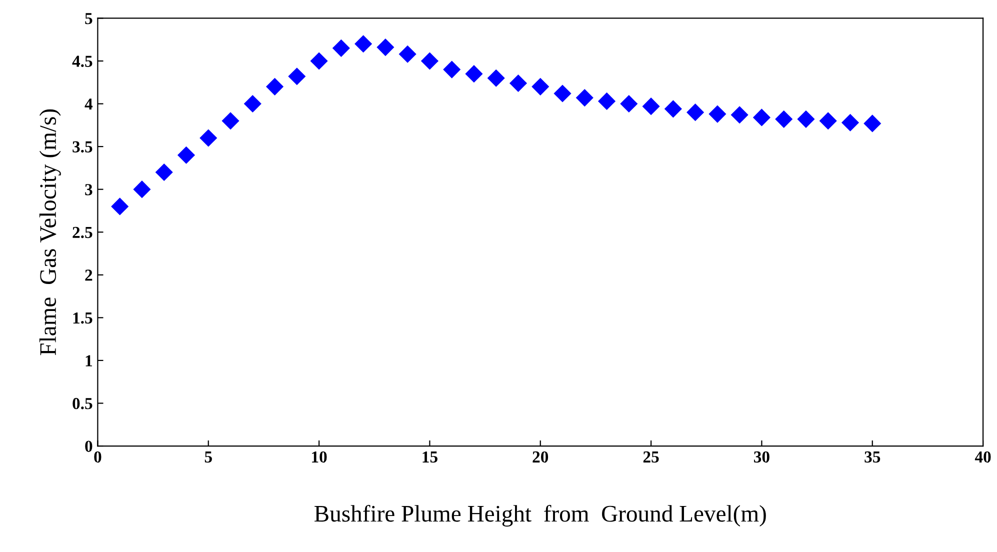 The width and height of the screenshot is (997, 552). Describe the element at coordinates (82, 232) in the screenshot. I see `y-tick-label: 2.5` at that location.